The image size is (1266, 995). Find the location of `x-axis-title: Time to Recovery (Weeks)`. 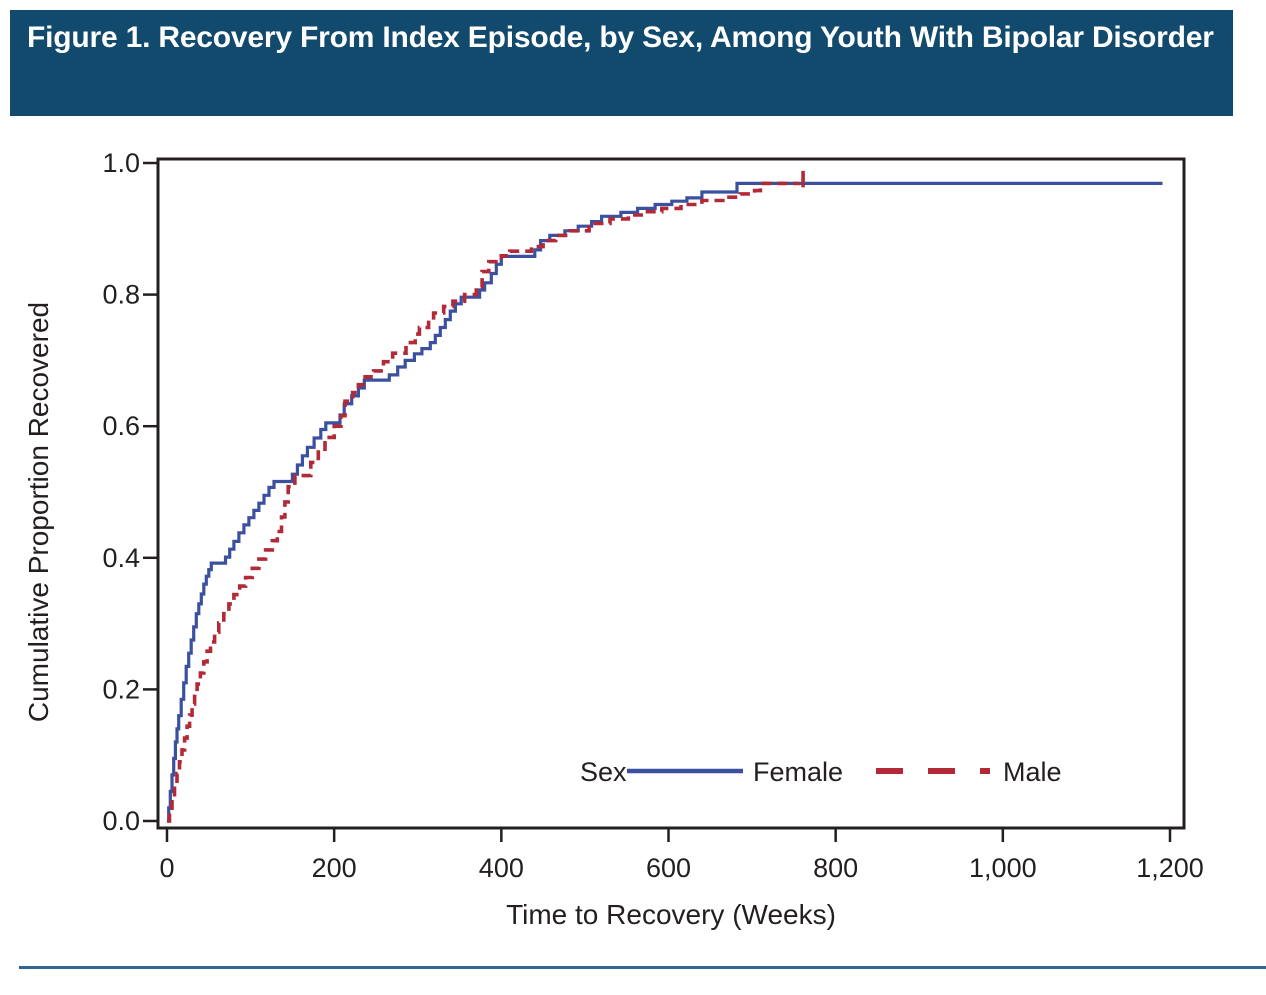

x-axis-title: Time to Recovery (Weeks) is located at coordinates (671, 914).